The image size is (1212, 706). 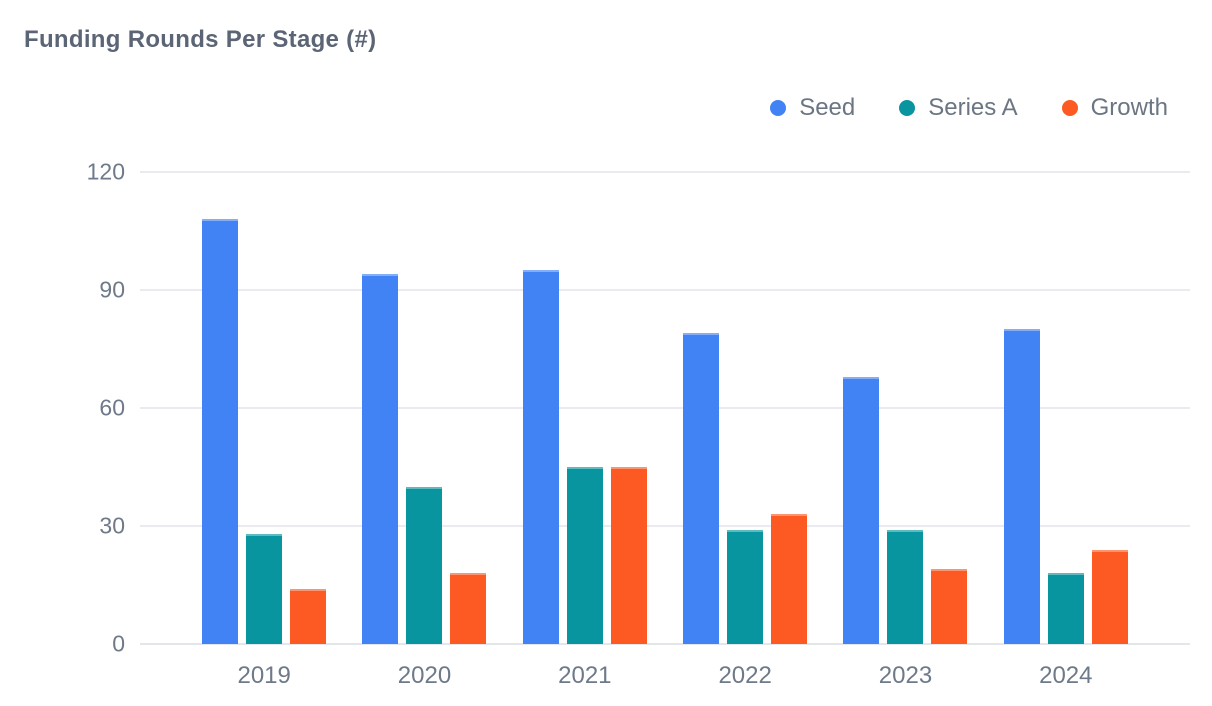 I want to click on x-axis: 2019 2020 2021 2022 2023 2024, so click(x=665, y=676).